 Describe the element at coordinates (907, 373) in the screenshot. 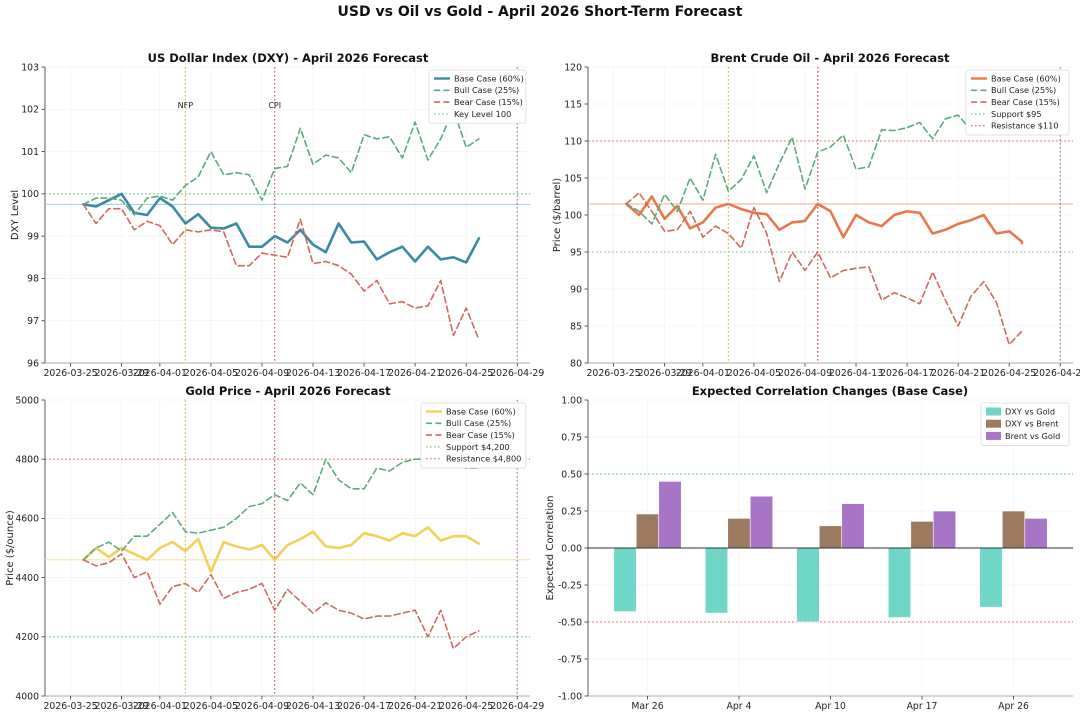

I see `brent-x-tick-label: 2026-04-17` at that location.